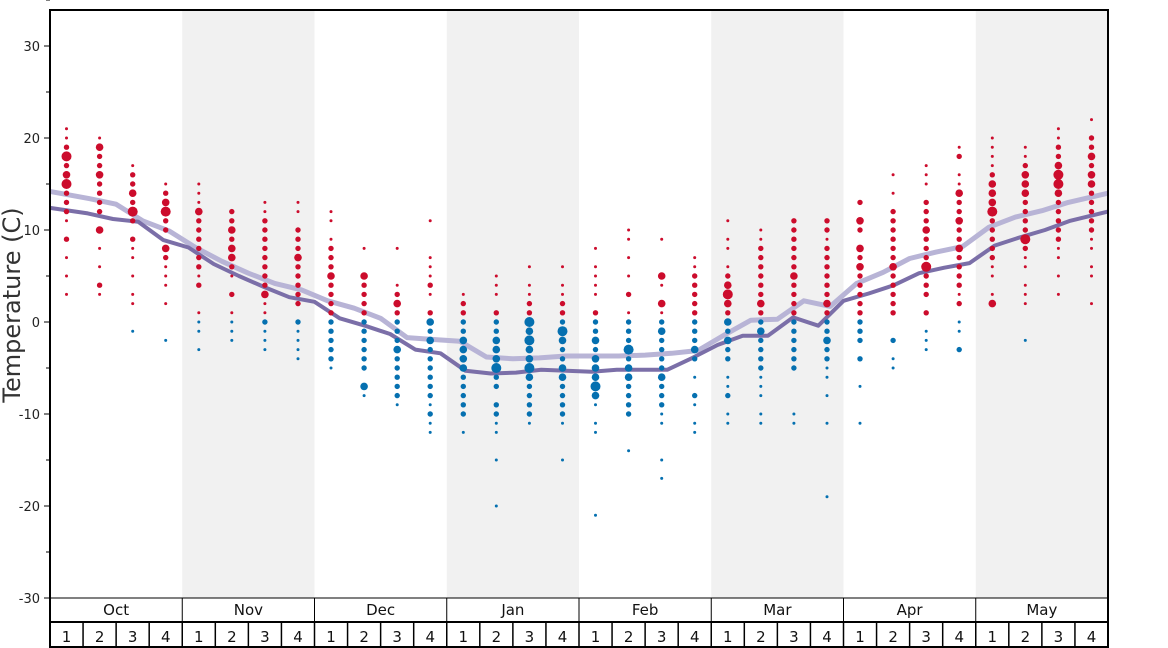  What do you see at coordinates (959, 637) in the screenshot?
I see `week-label: 4` at bounding box center [959, 637].